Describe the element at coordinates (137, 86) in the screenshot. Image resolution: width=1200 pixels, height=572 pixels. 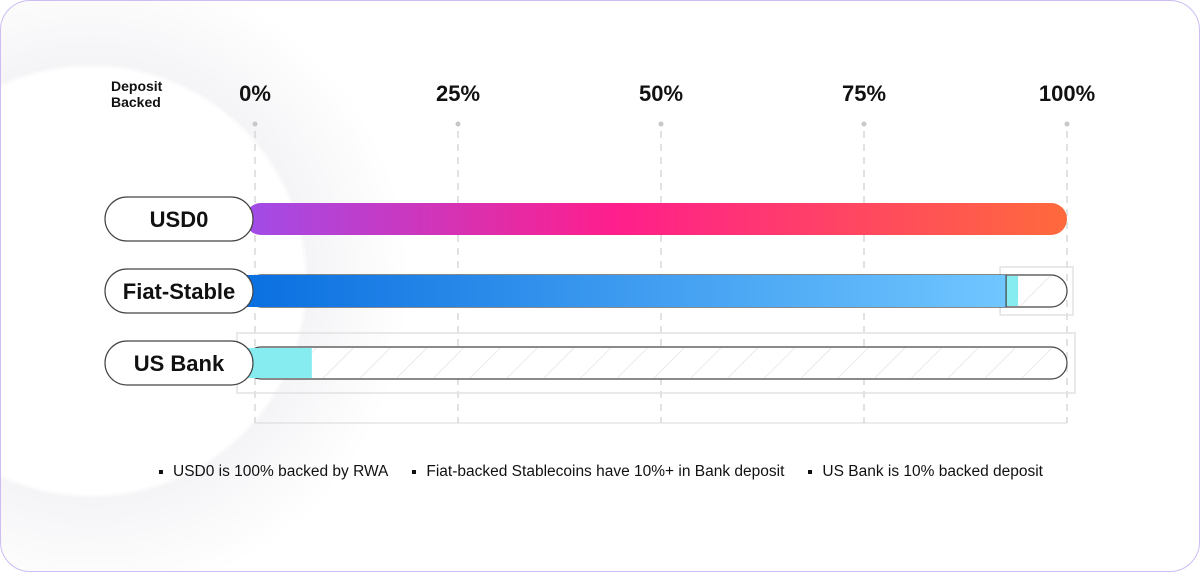
I see `axis-label-line: Deposit` at that location.